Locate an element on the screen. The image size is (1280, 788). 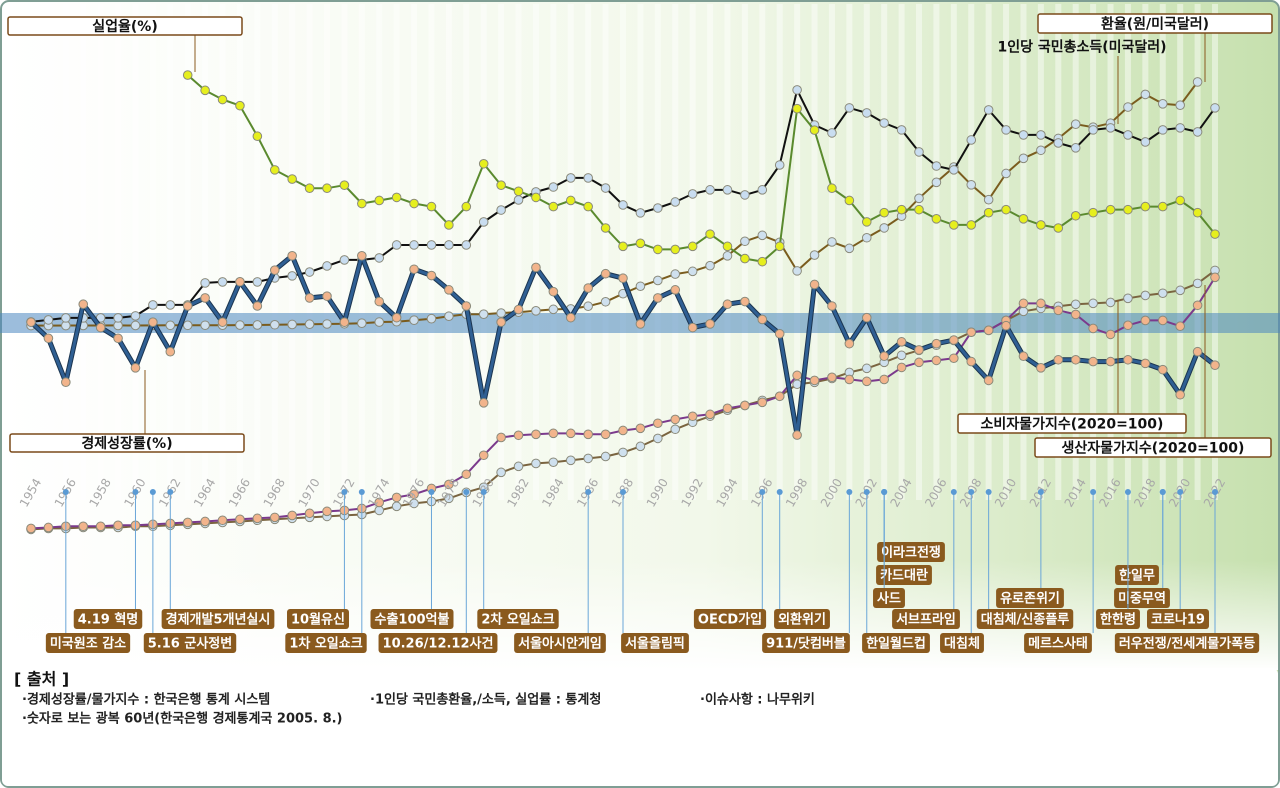
event-label: 5.16 군사정변 is located at coordinates (190, 644).